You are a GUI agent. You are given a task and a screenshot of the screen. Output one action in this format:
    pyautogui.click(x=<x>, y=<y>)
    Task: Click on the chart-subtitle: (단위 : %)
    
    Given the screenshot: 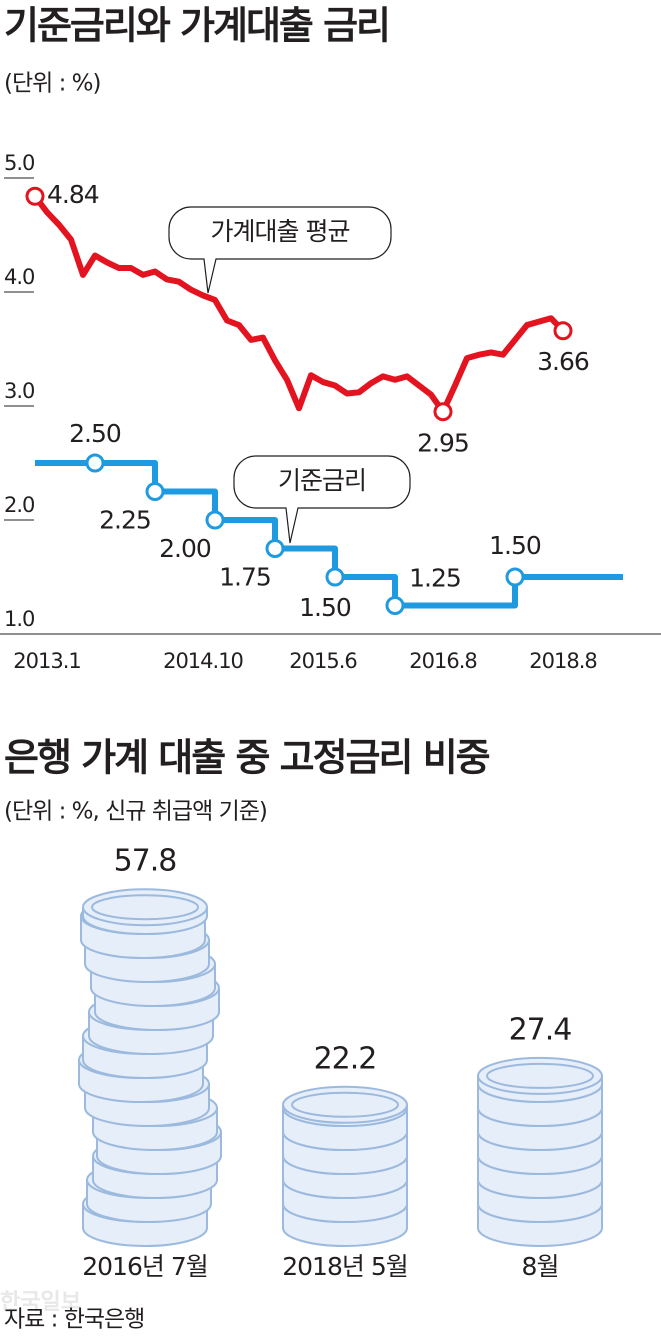 What is the action you would take?
    pyautogui.click(x=52, y=84)
    